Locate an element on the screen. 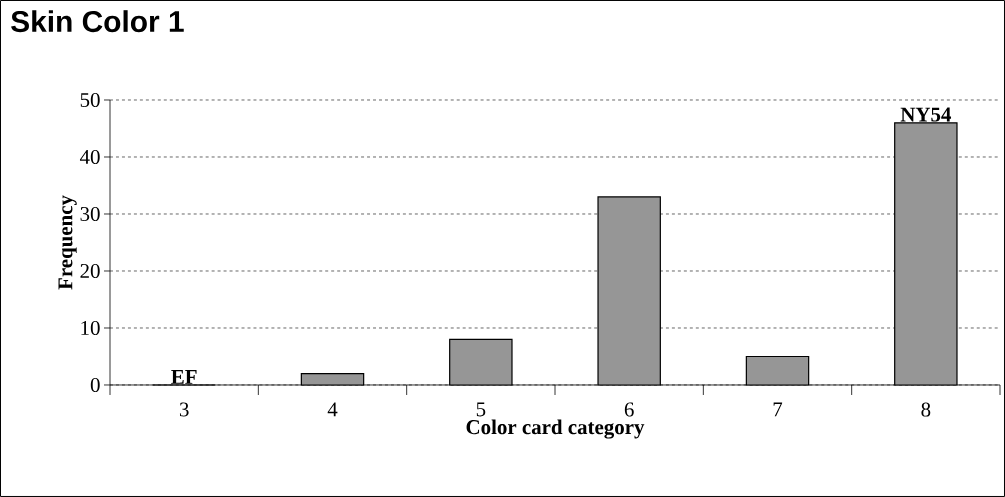  y-axis-title: Frequency is located at coordinates (67, 242).